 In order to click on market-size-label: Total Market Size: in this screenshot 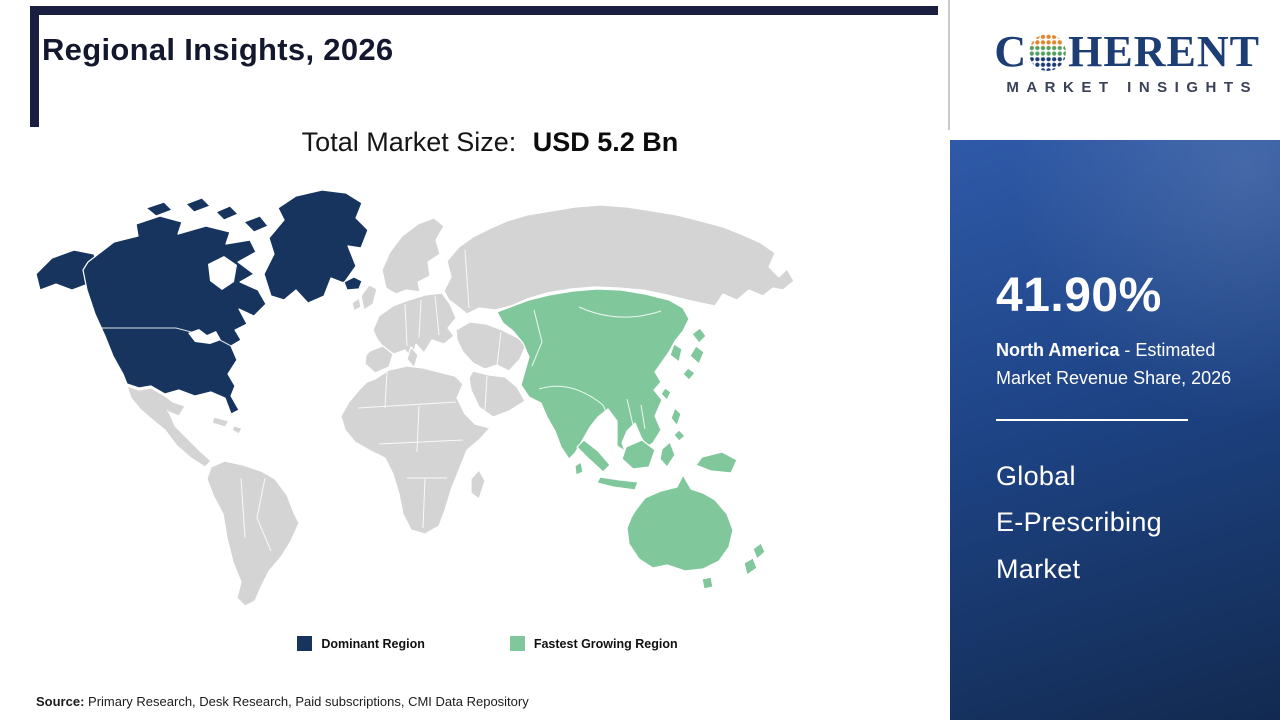, I will do `click(409, 142)`.